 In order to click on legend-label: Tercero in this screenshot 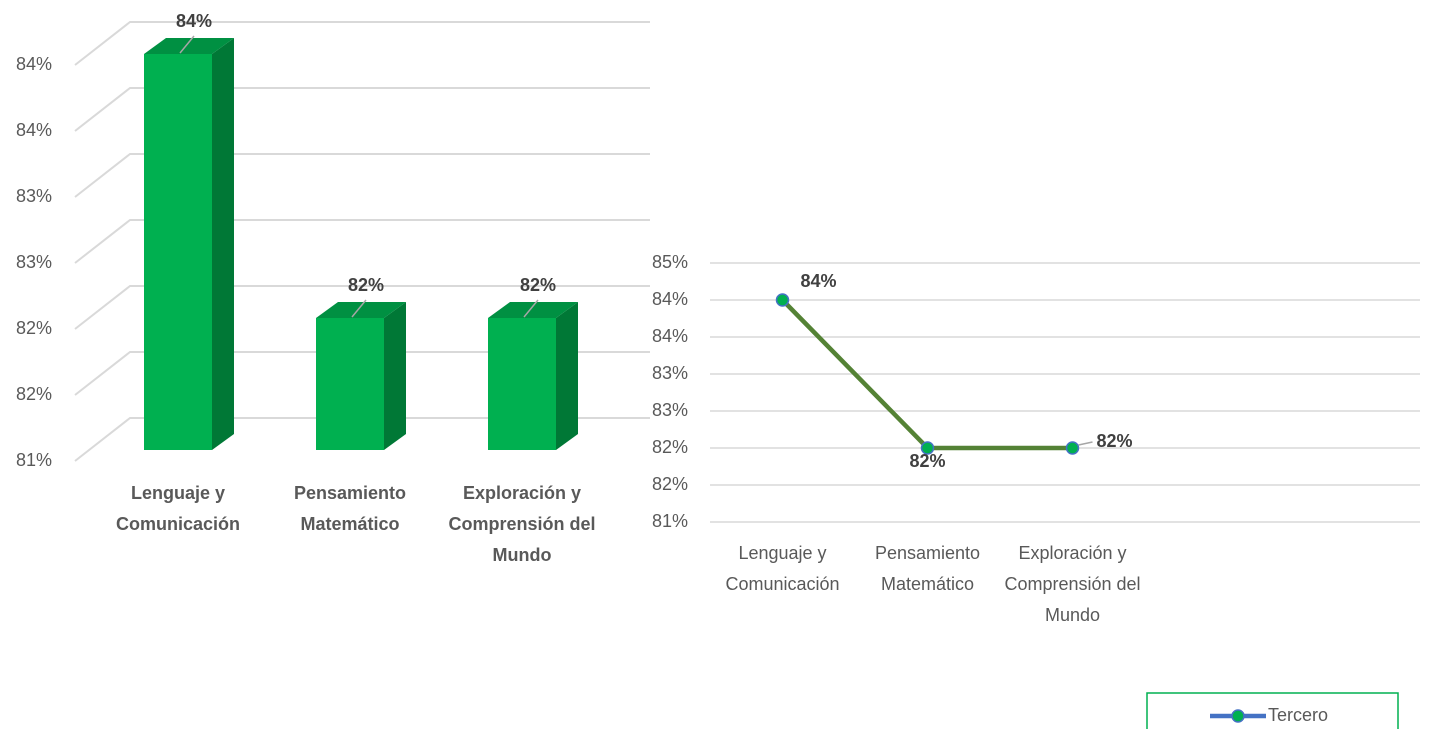, I will do `click(1298, 715)`.